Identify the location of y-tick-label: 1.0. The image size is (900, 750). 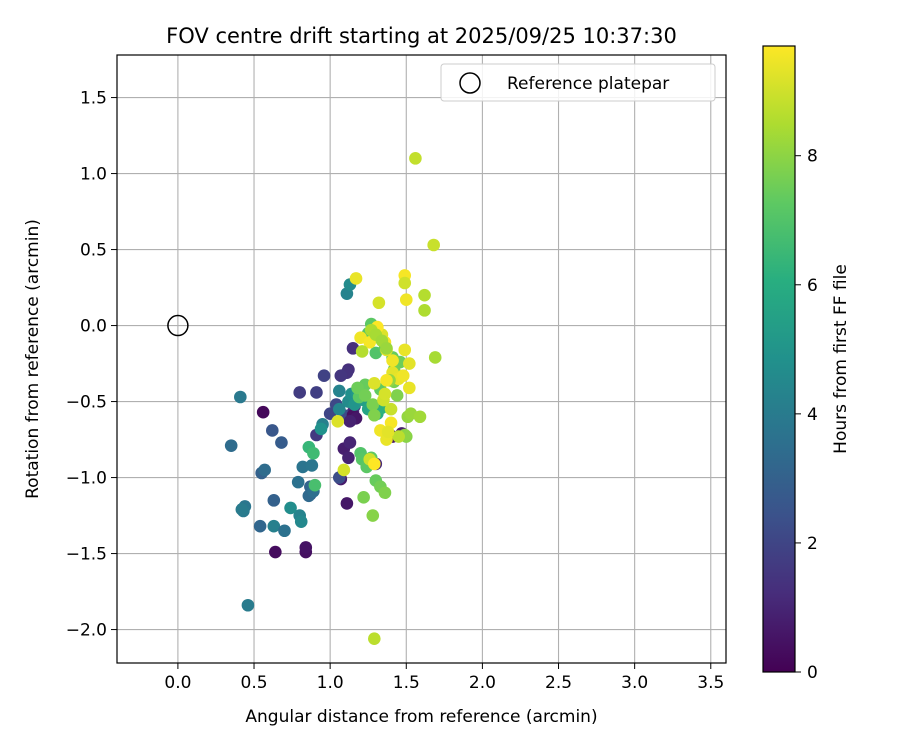
(93, 175).